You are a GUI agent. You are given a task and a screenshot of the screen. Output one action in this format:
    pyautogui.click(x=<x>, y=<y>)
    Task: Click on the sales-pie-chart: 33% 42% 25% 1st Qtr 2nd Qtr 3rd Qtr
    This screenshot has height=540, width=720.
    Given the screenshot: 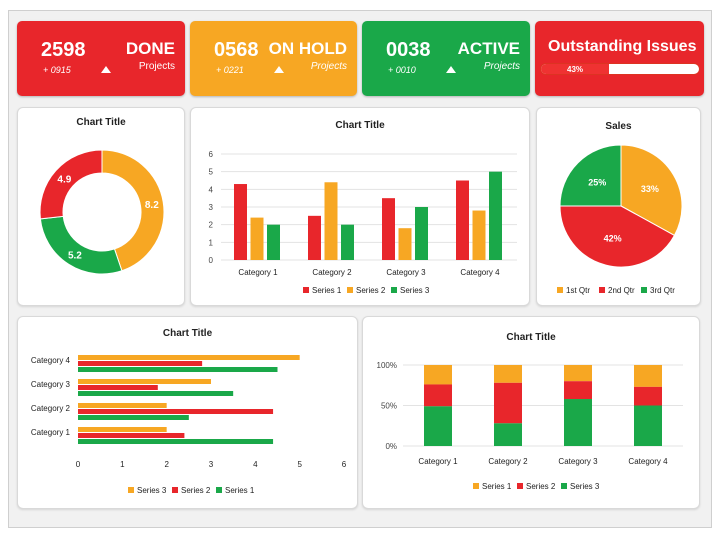 What is the action you would take?
    pyautogui.click(x=620, y=219)
    